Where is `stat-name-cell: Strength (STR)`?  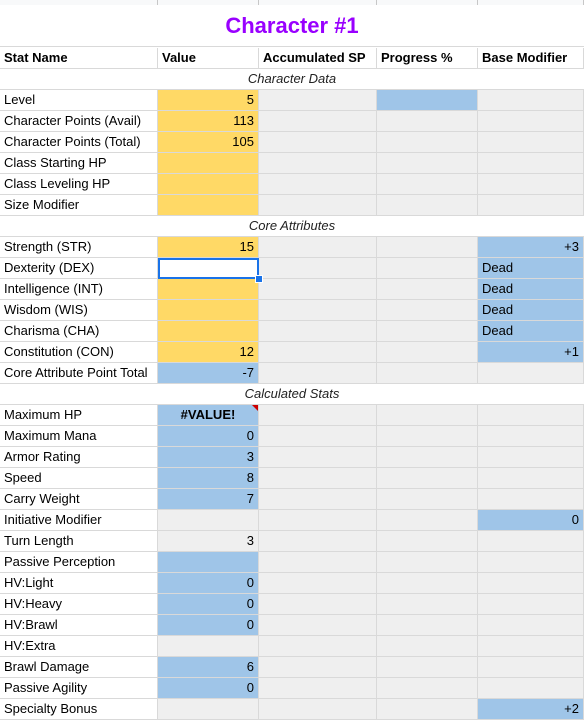 stat-name-cell: Strength (STR) is located at coordinates (79, 247).